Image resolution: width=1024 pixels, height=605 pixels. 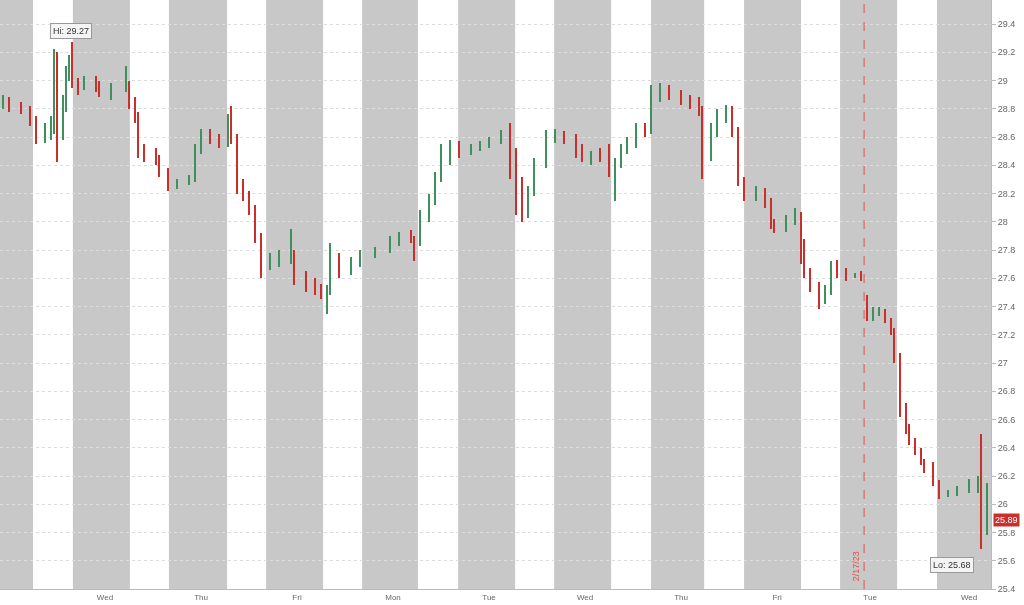 What do you see at coordinates (1006, 334) in the screenshot?
I see `y-tick-label: 27.2` at bounding box center [1006, 334].